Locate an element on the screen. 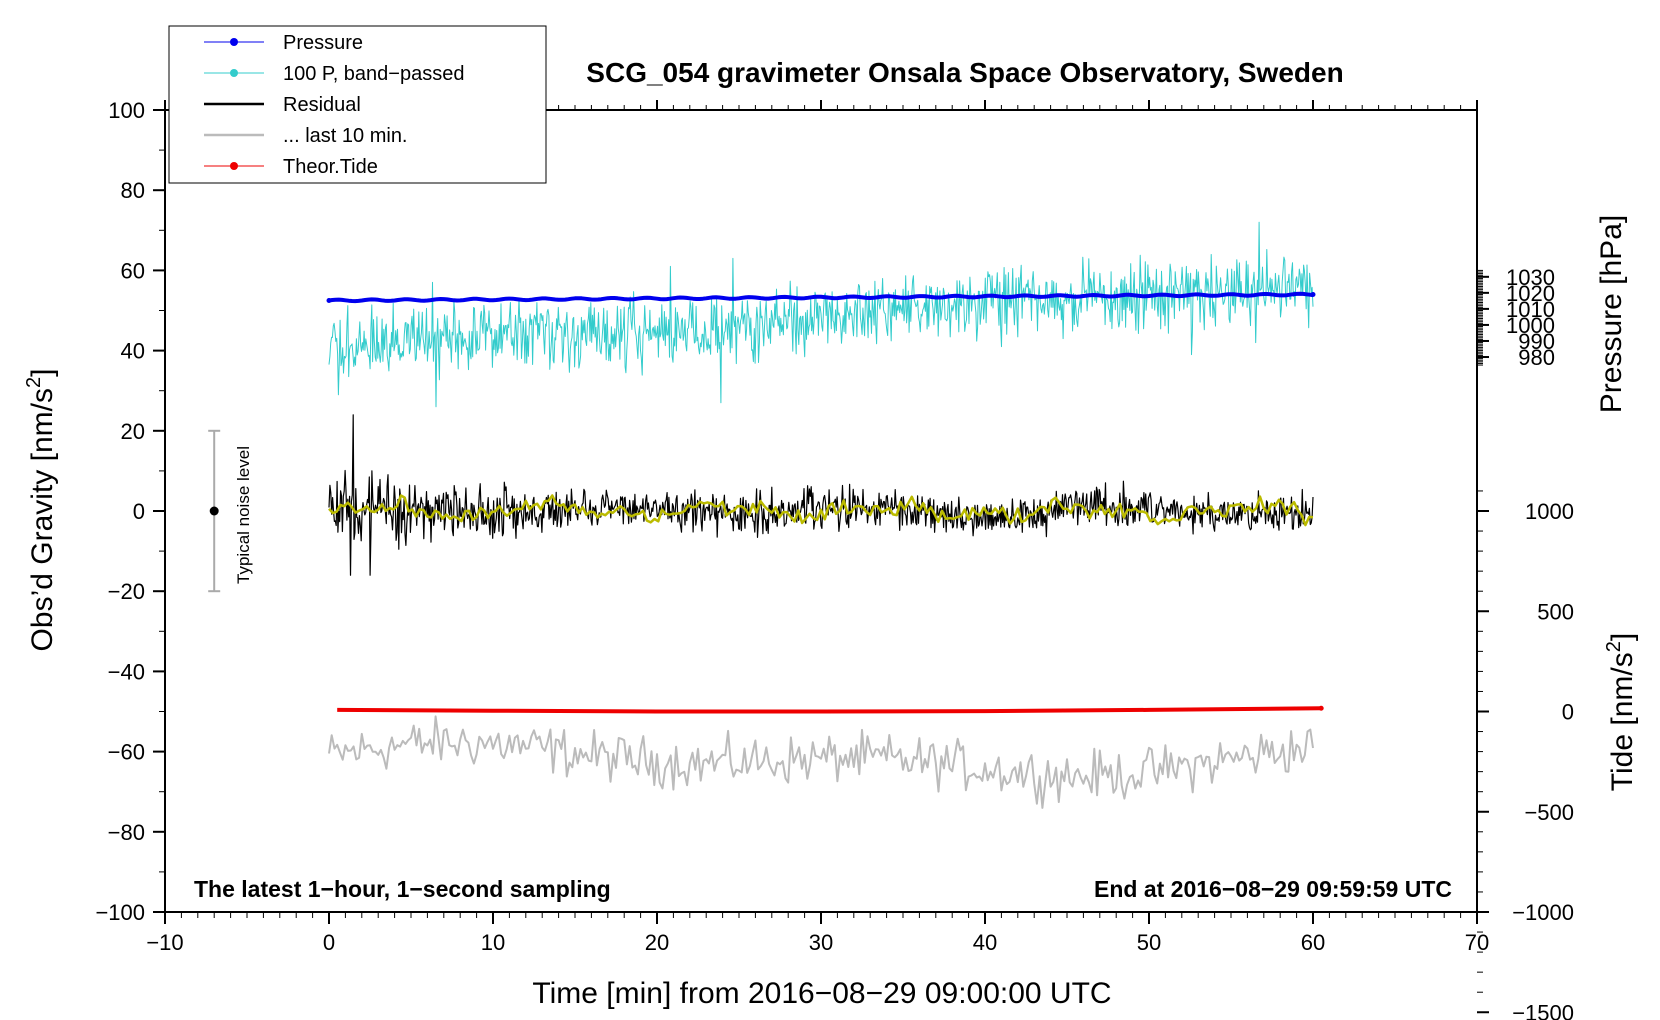  legend-label: 100 P, band−passed is located at coordinates (373, 74).